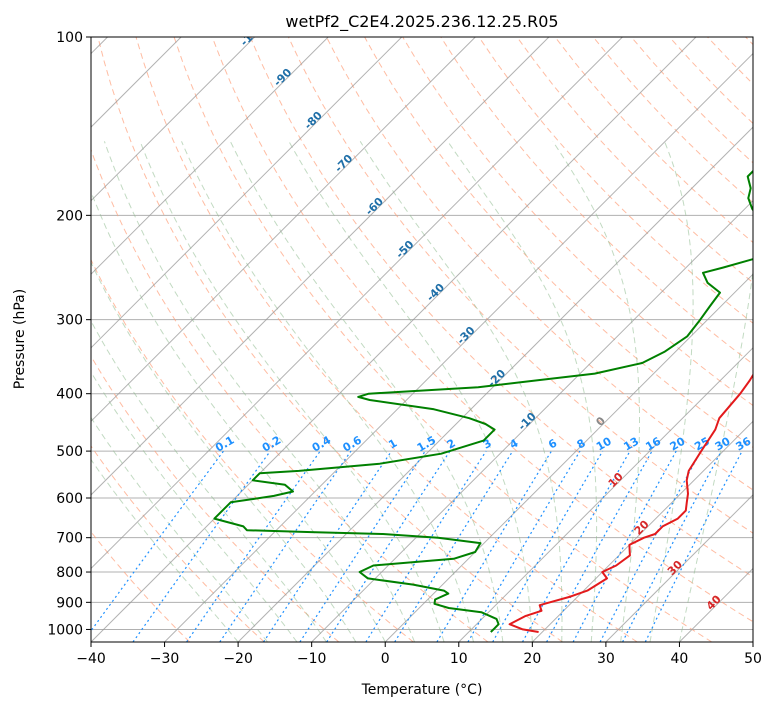 The width and height of the screenshot is (775, 708). What do you see at coordinates (680, 659) in the screenshot?
I see `x-tick-label: 40` at bounding box center [680, 659].